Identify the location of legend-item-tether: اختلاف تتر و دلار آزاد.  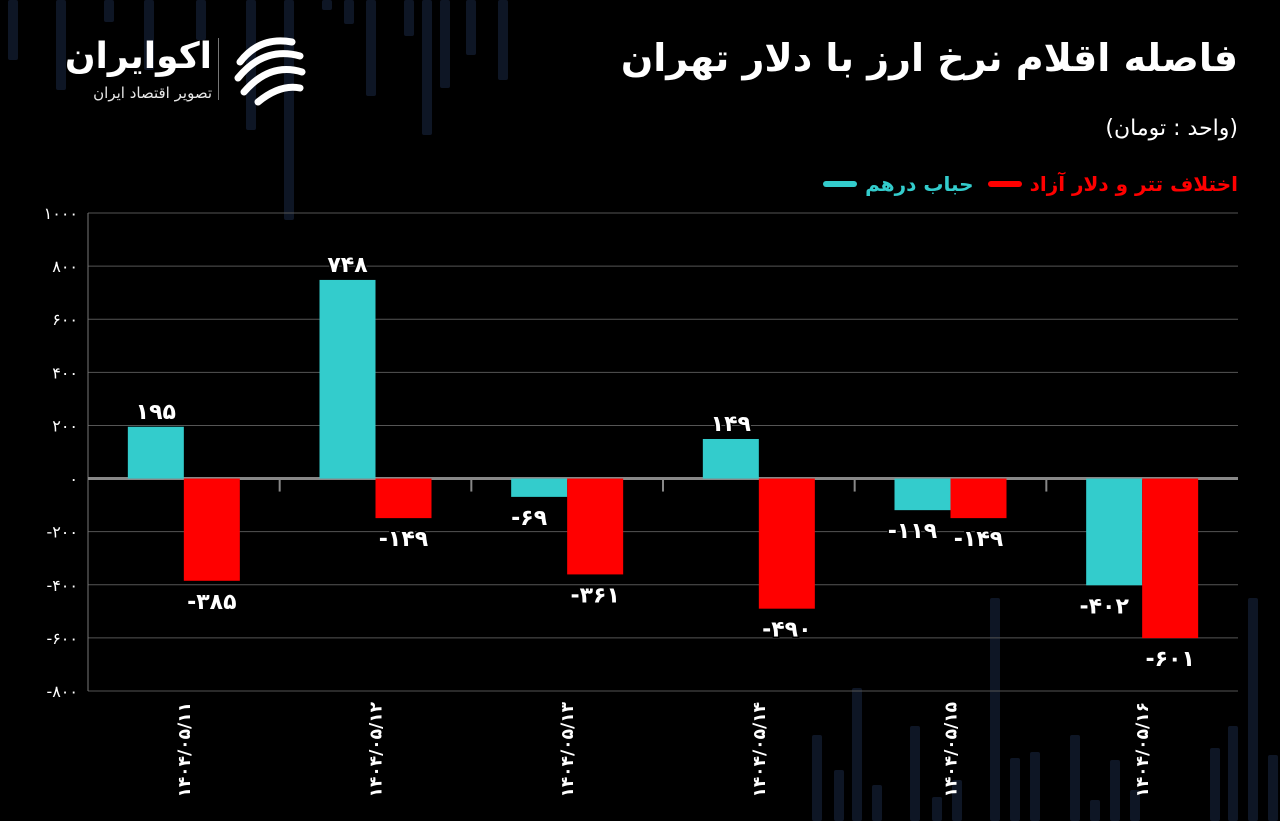
(1112, 184).